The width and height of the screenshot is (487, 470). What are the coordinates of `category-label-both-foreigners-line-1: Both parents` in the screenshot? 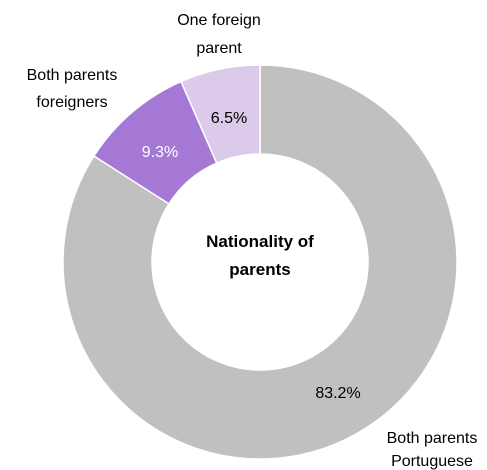 It's located at (72, 75).